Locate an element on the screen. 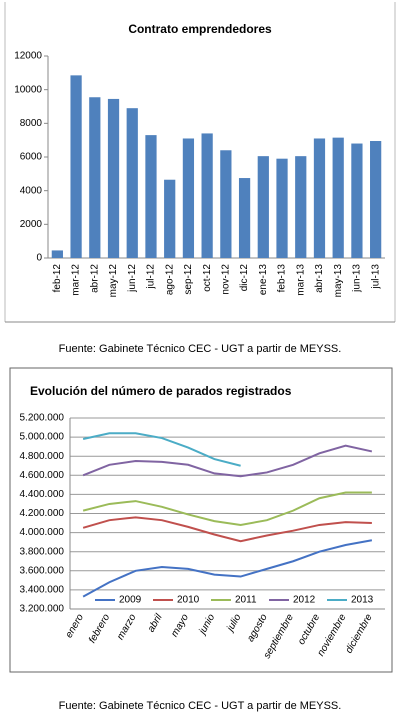  x-tick-label: may-13 is located at coordinates (338, 281).